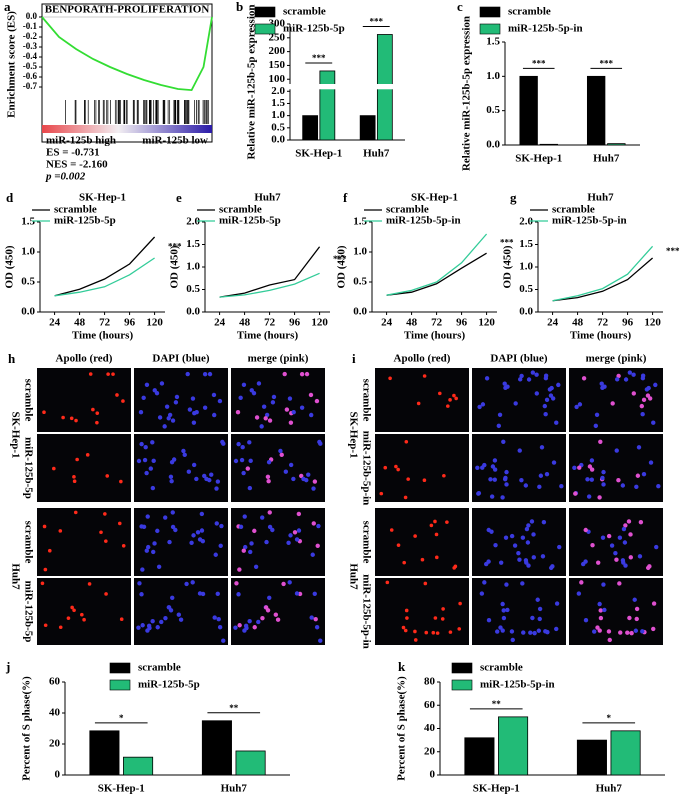 The height and width of the screenshot is (798, 685). What do you see at coordinates (430, 682) in the screenshot?
I see `y-tick-label: 80` at bounding box center [430, 682].